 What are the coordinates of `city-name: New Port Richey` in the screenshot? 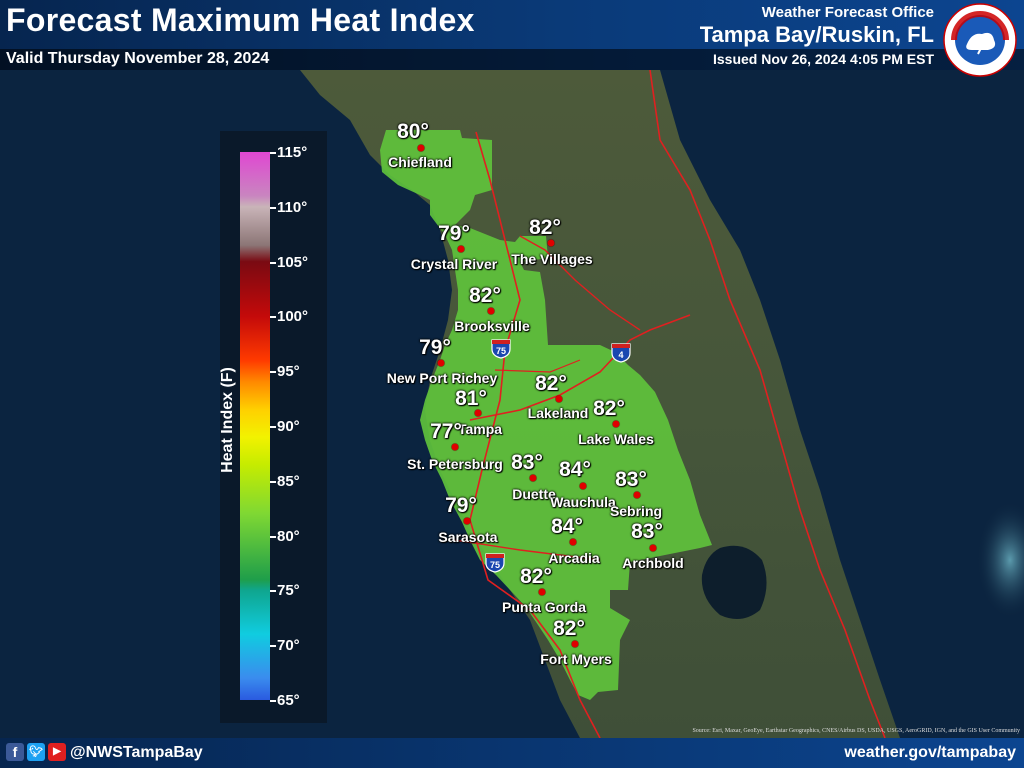 It's located at (442, 378).